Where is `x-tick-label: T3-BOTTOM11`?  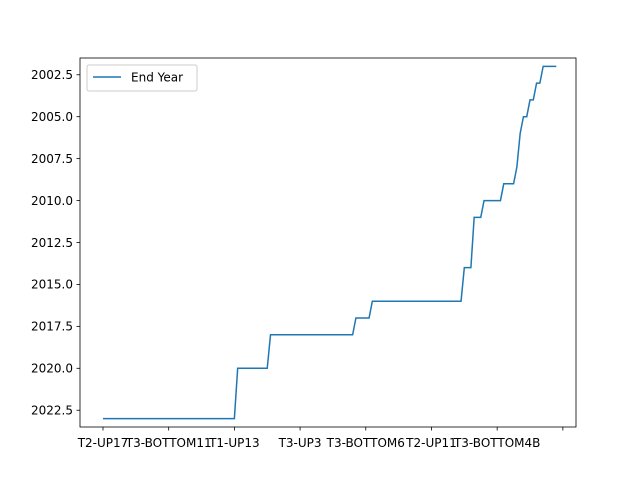 x-tick-label: T3-BOTTOM11 is located at coordinates (168, 443).